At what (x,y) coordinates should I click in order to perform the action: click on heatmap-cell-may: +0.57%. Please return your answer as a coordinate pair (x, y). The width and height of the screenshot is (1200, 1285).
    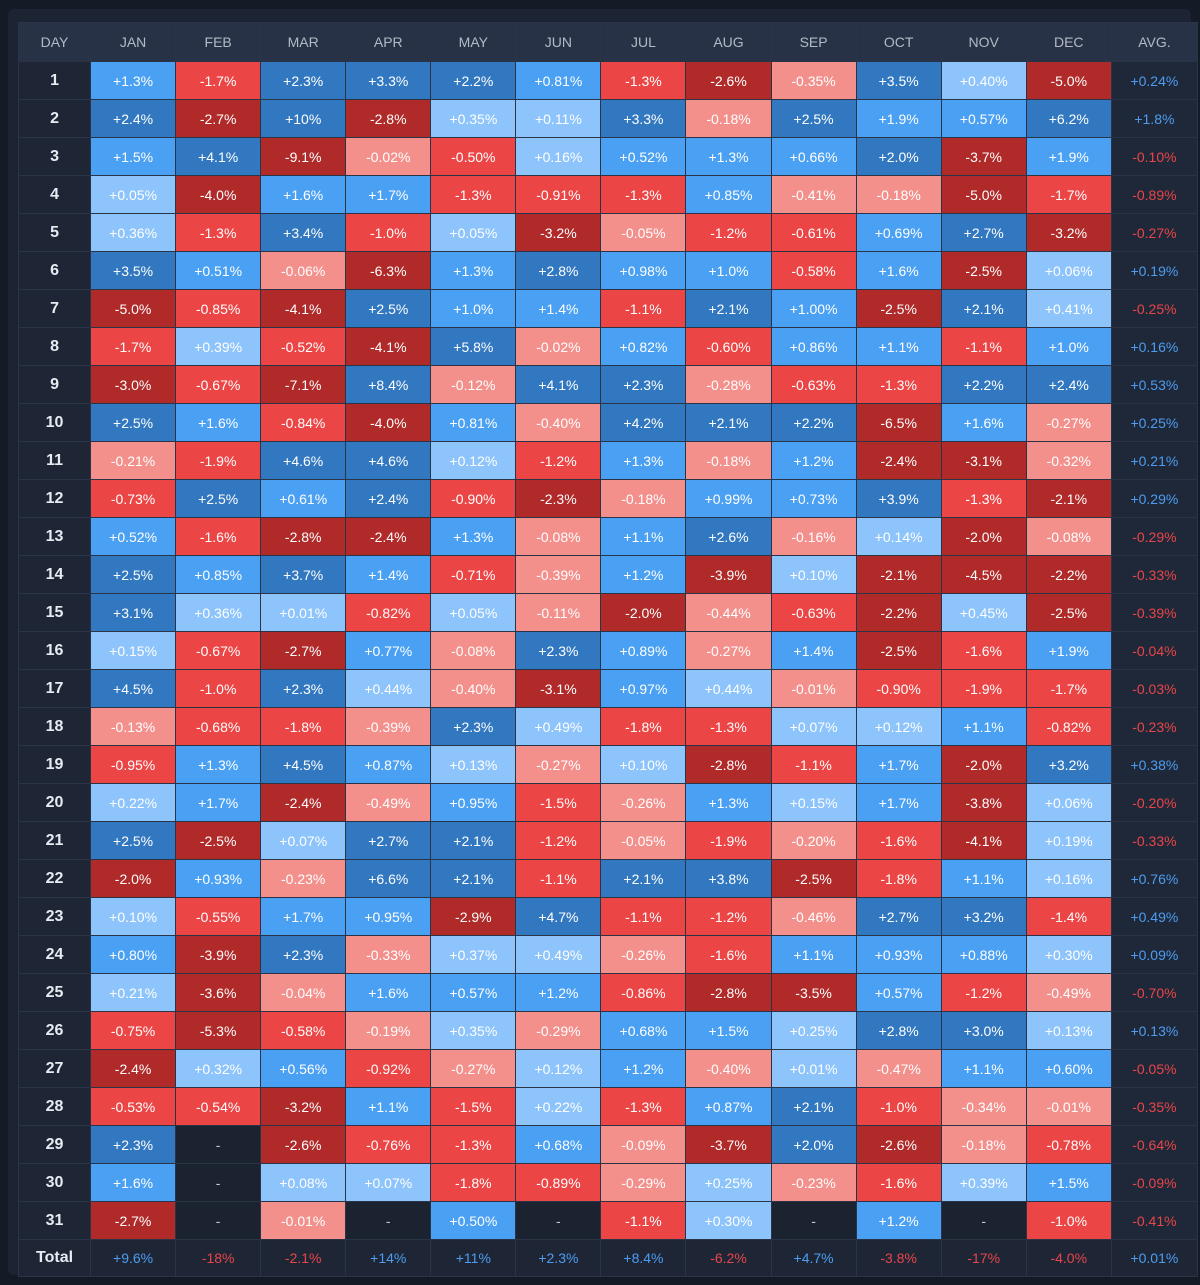
    Looking at the image, I should click on (473, 992).